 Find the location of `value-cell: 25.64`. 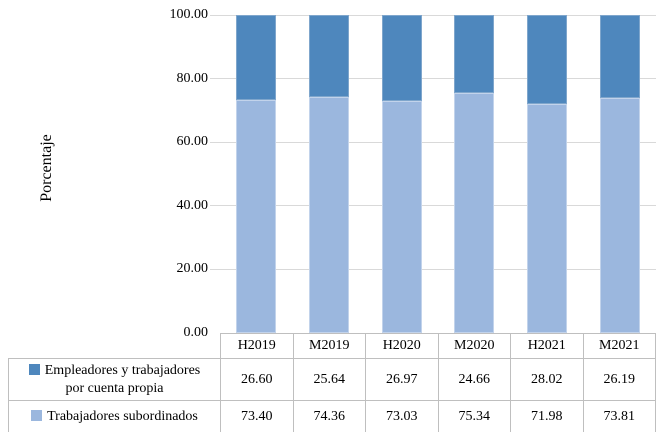

value-cell: 25.64 is located at coordinates (329, 379).